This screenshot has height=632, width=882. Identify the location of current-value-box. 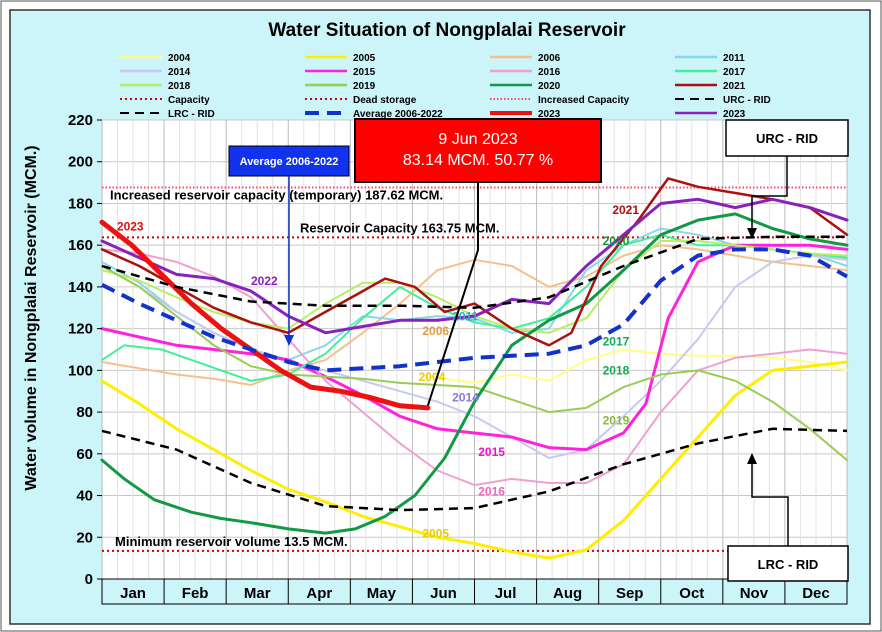
(478, 150).